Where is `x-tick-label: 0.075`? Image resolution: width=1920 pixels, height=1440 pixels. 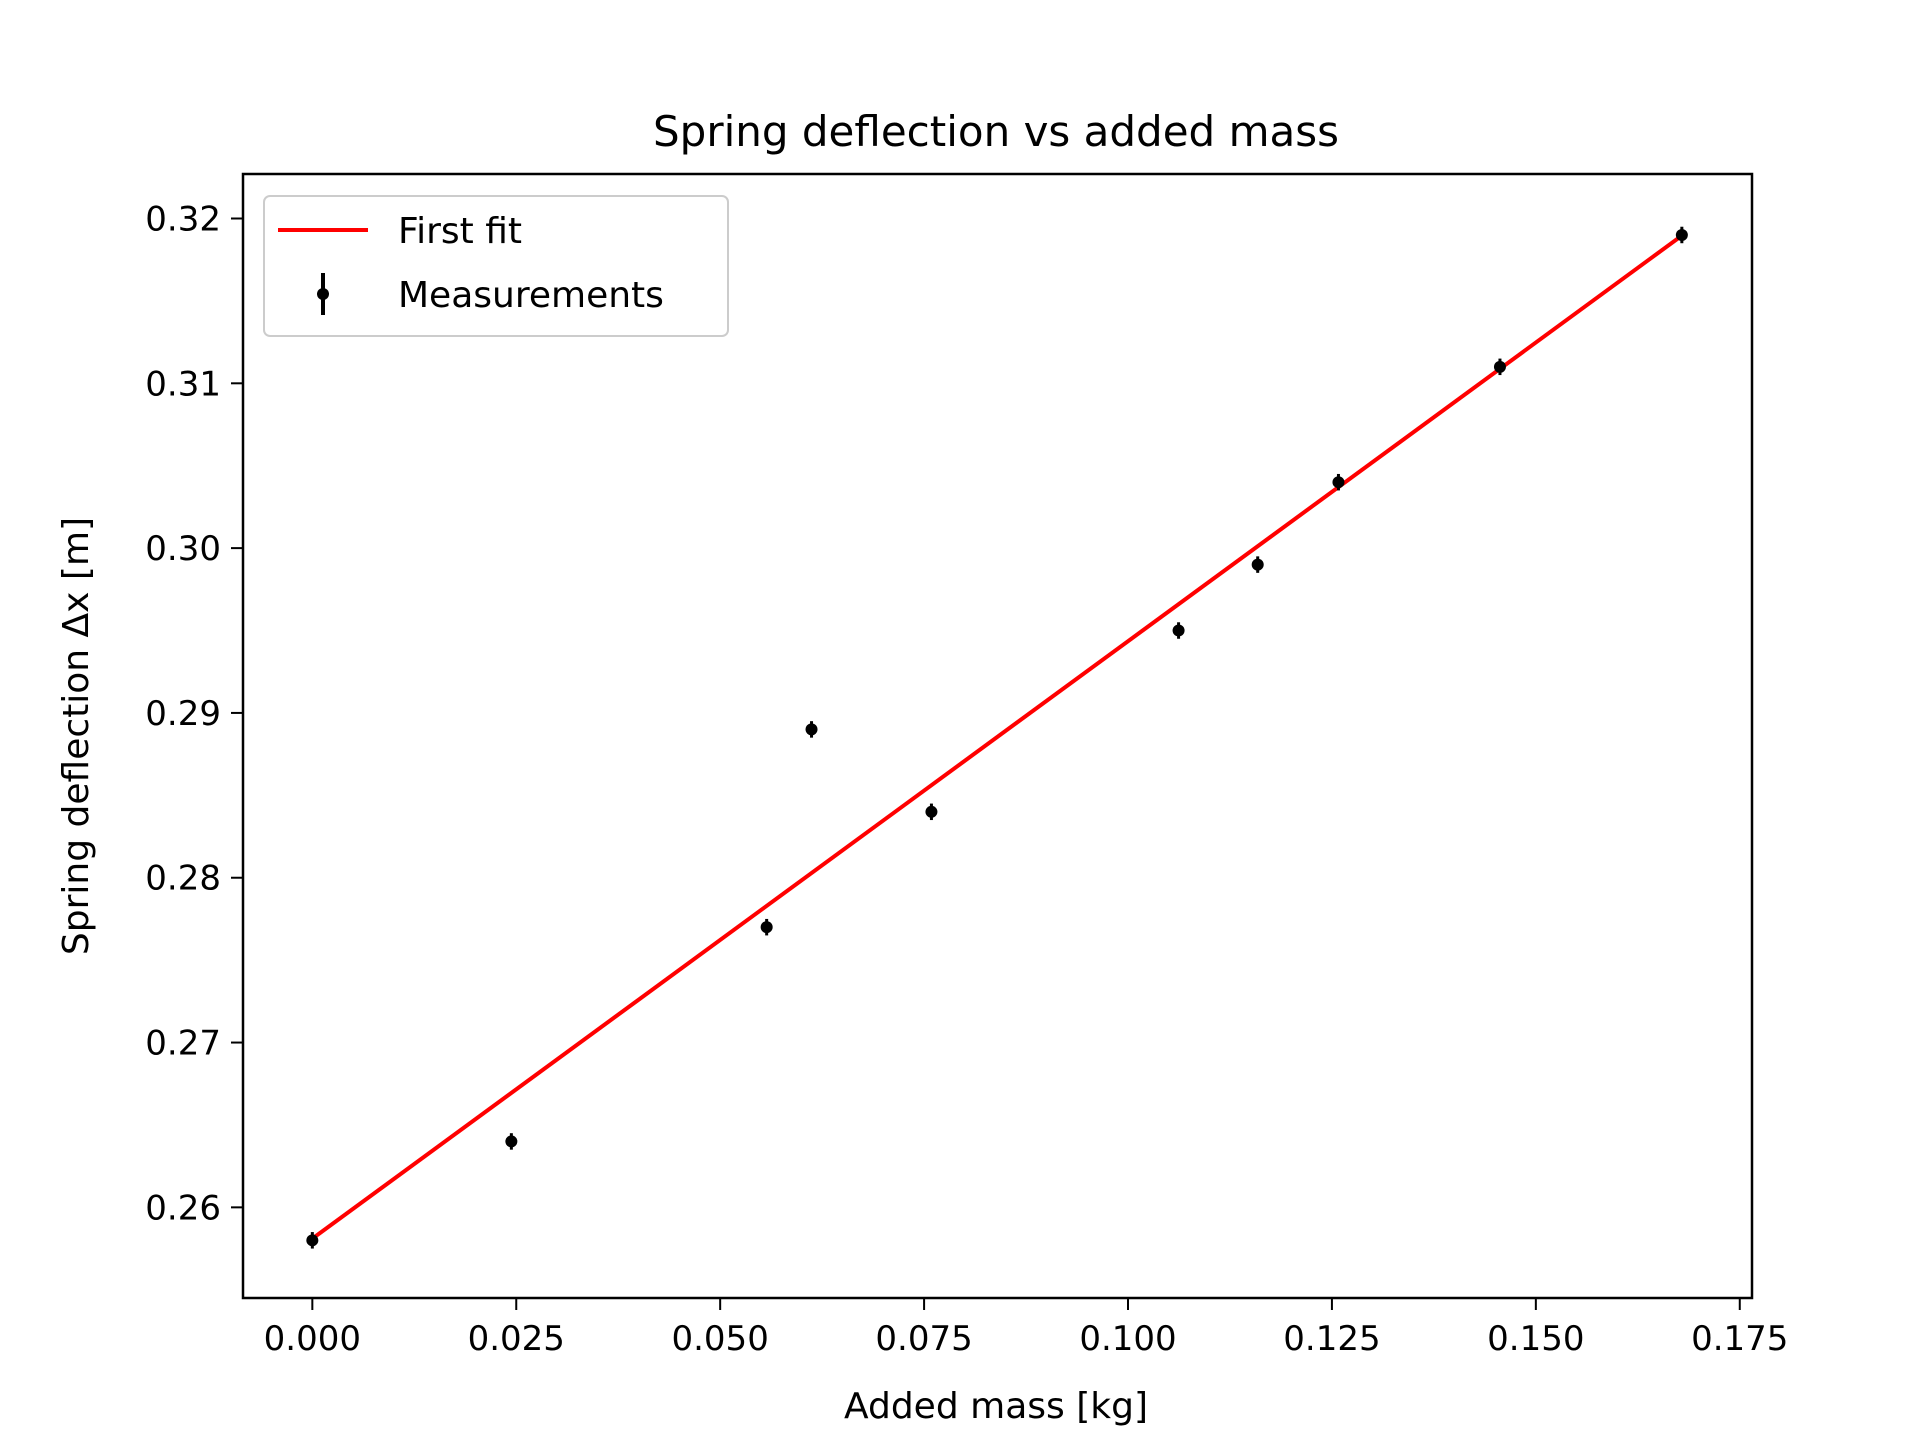 x-tick-label: 0.075 is located at coordinates (923, 1339).